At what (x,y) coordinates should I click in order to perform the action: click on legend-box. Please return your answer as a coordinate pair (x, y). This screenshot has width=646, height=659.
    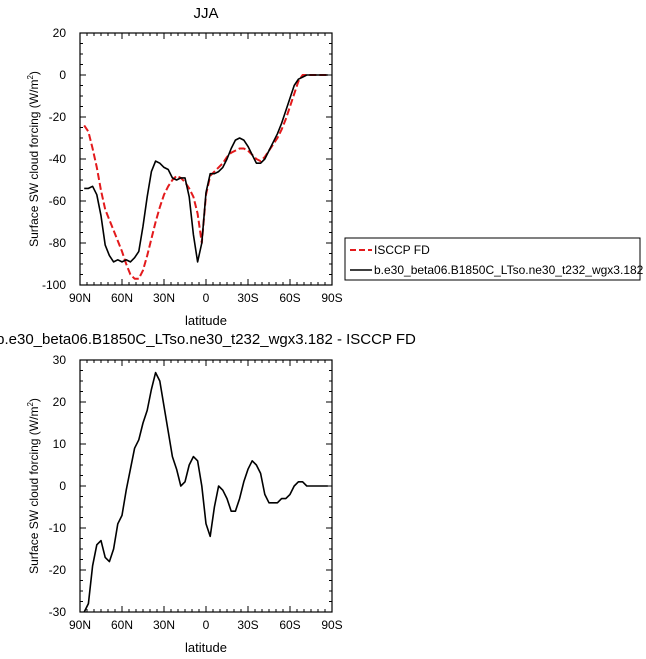
    Looking at the image, I should click on (492, 259).